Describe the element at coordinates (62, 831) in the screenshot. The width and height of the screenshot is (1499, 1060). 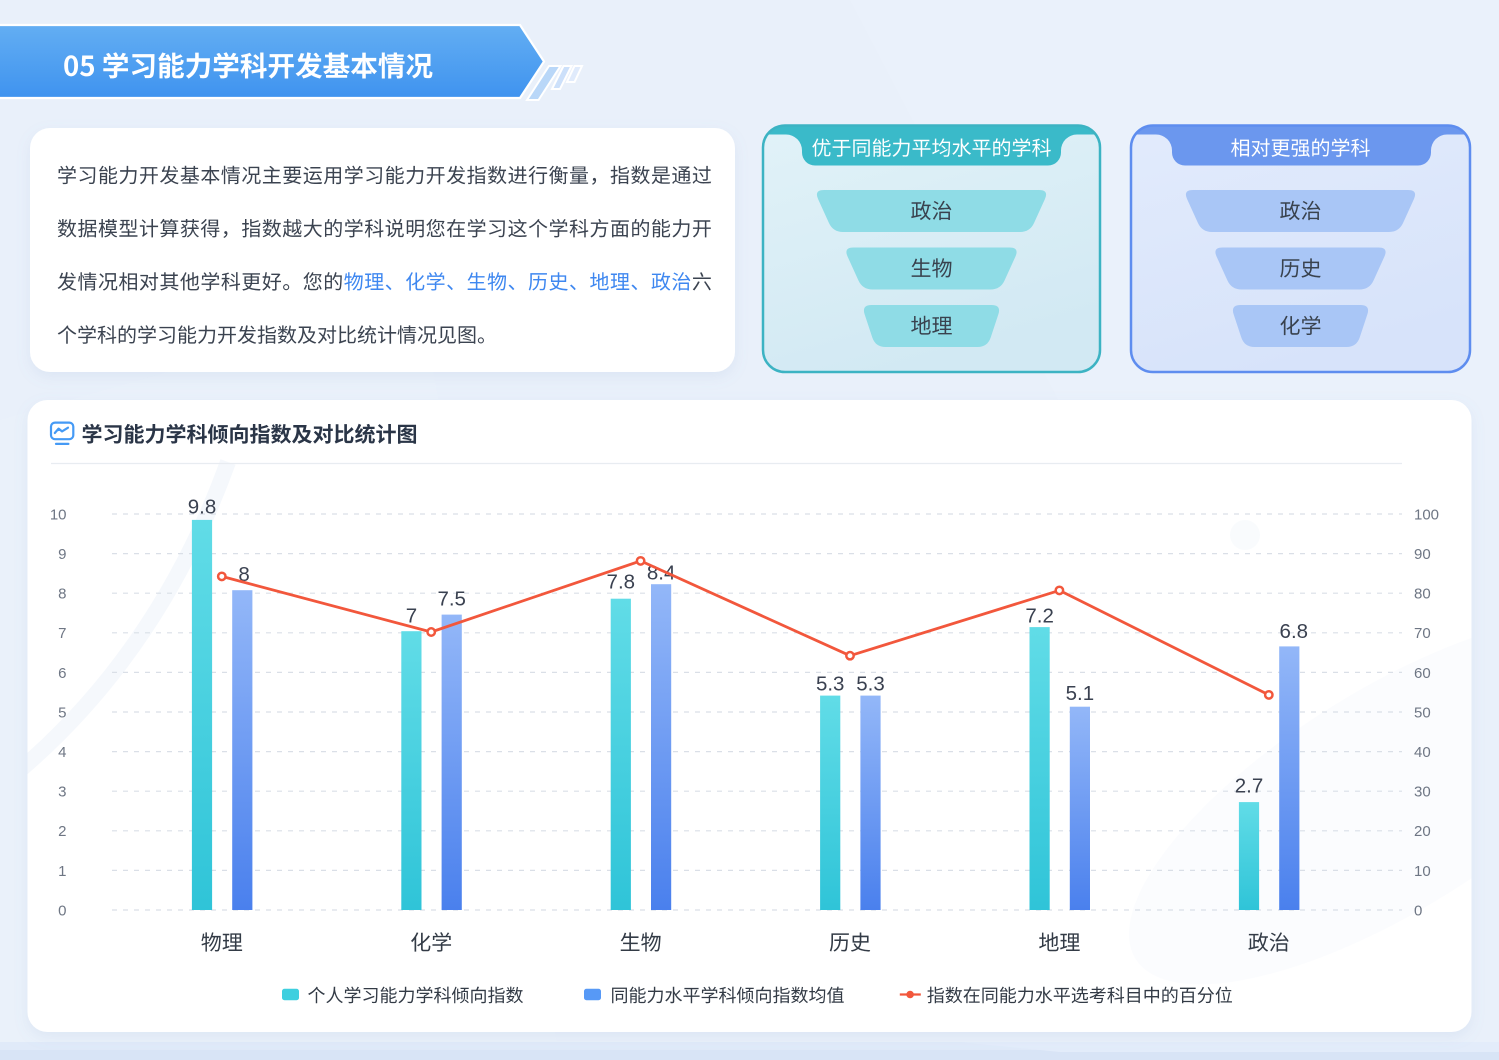
I see `svg-text: 2` at that location.